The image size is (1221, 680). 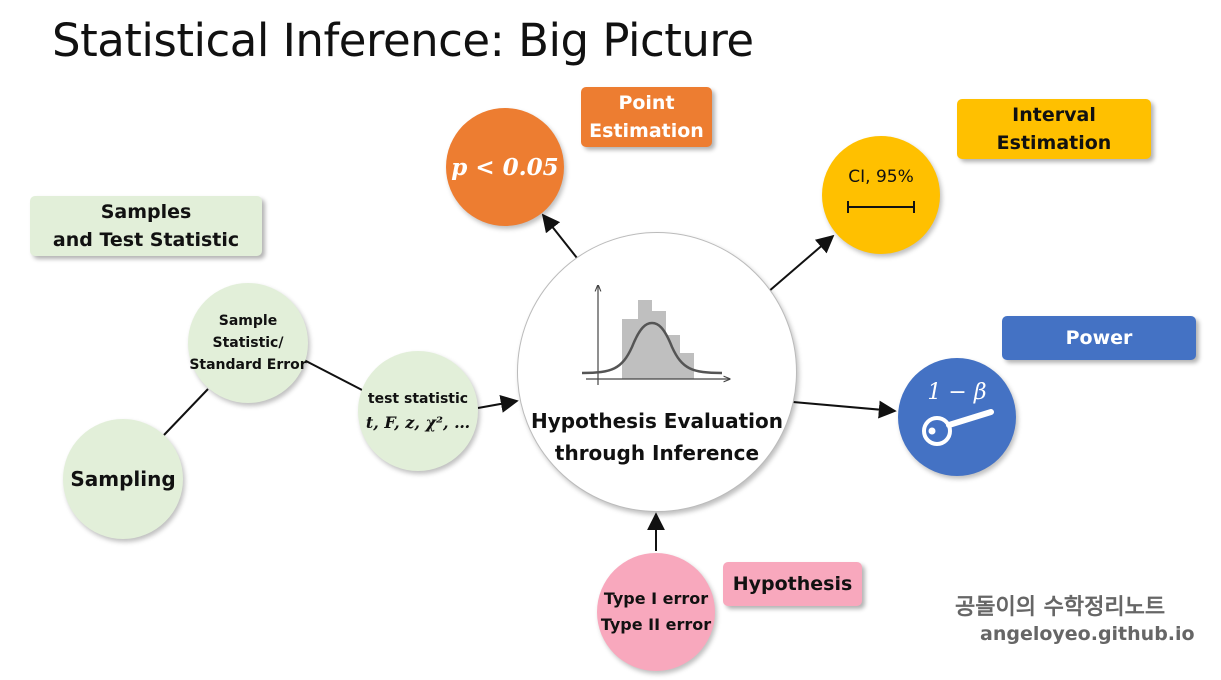 I want to click on center-inference-node: Hypothesis Evaluation through Inference, so click(x=657, y=372).